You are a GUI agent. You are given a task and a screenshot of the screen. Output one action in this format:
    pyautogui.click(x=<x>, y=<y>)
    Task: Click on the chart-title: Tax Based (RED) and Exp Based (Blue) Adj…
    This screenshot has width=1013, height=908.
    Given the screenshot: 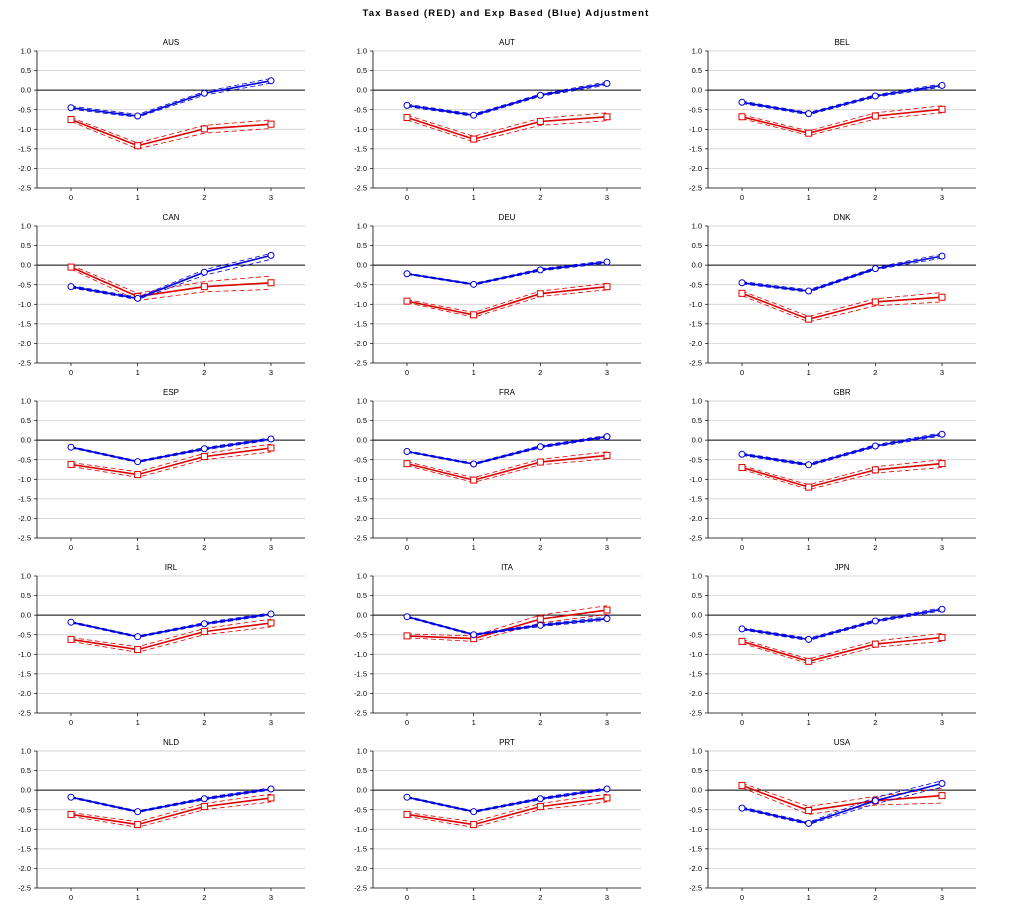 What is the action you would take?
    pyautogui.click(x=505, y=13)
    